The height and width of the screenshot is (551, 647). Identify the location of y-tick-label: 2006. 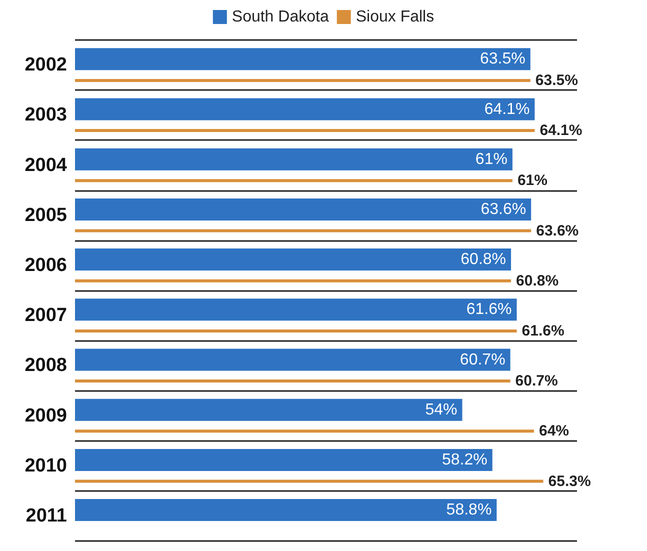
(45, 265).